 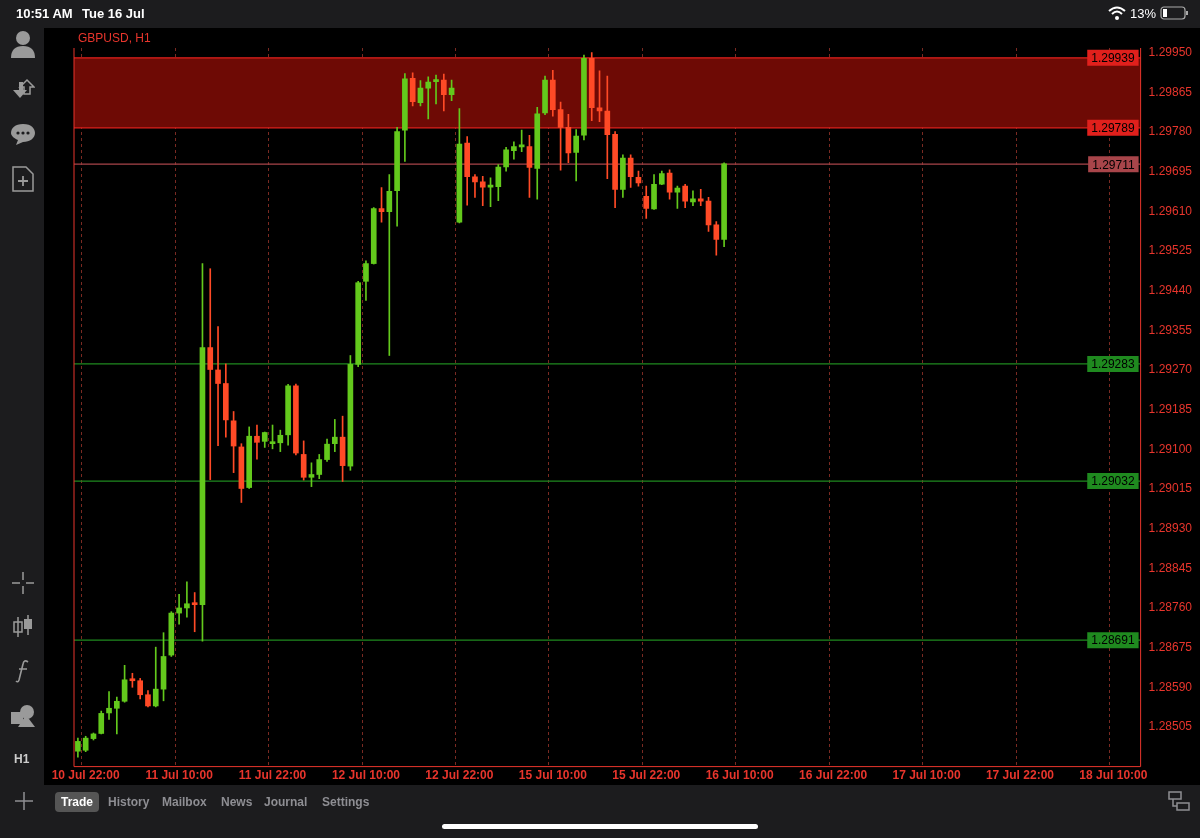 I want to click on y-tick-label: 1.29950, so click(x=1170, y=51).